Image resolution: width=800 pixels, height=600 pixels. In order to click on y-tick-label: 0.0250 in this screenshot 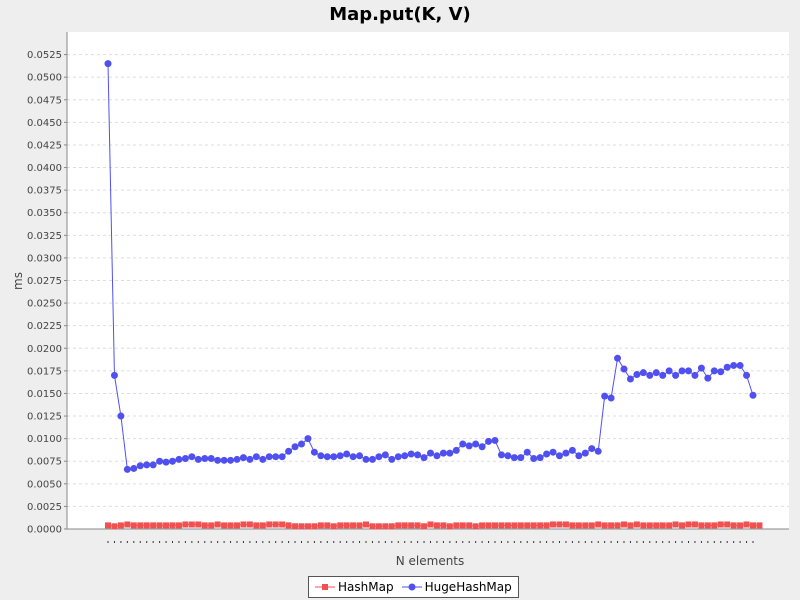, I will do `click(44, 304)`.